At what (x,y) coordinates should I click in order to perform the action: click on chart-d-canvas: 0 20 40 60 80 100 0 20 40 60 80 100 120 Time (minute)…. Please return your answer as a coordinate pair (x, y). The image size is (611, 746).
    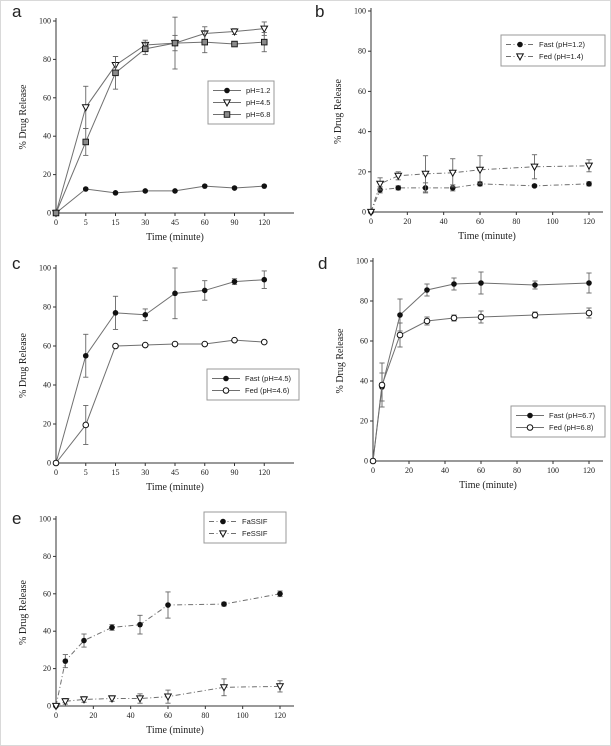
    Looking at the image, I should click on (470, 374).